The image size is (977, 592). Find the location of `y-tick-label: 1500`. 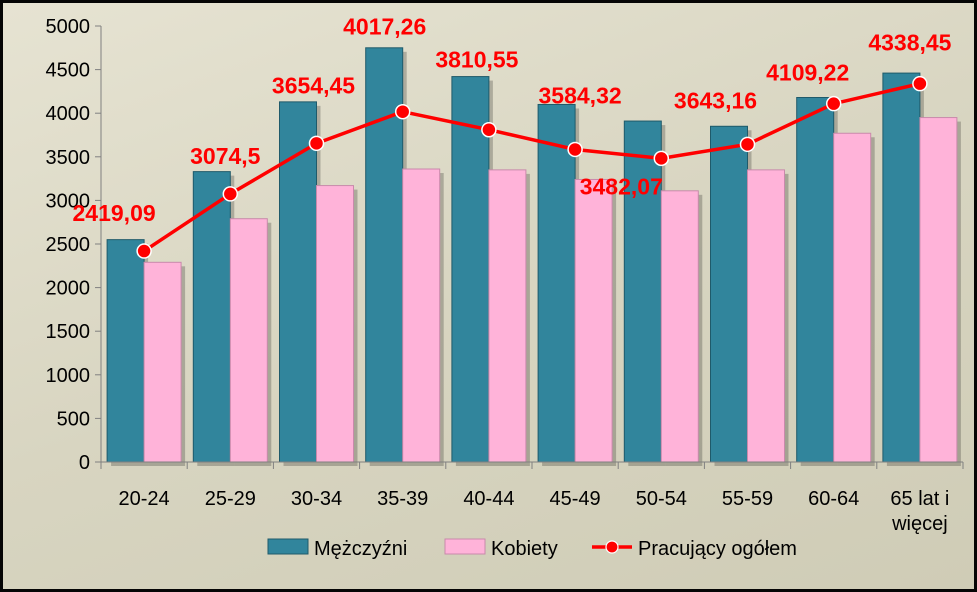

y-tick-label: 1500 is located at coordinates (68, 332).